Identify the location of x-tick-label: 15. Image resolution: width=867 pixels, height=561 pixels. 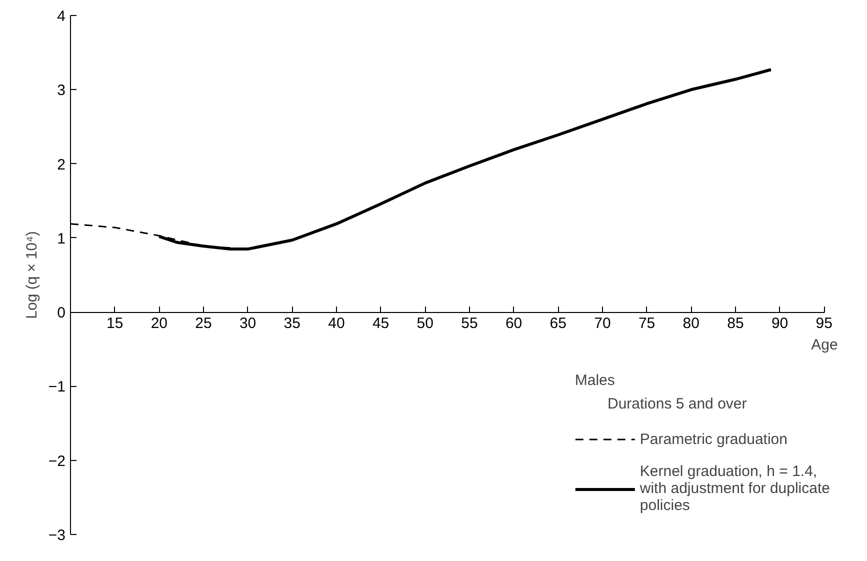
(115, 323).